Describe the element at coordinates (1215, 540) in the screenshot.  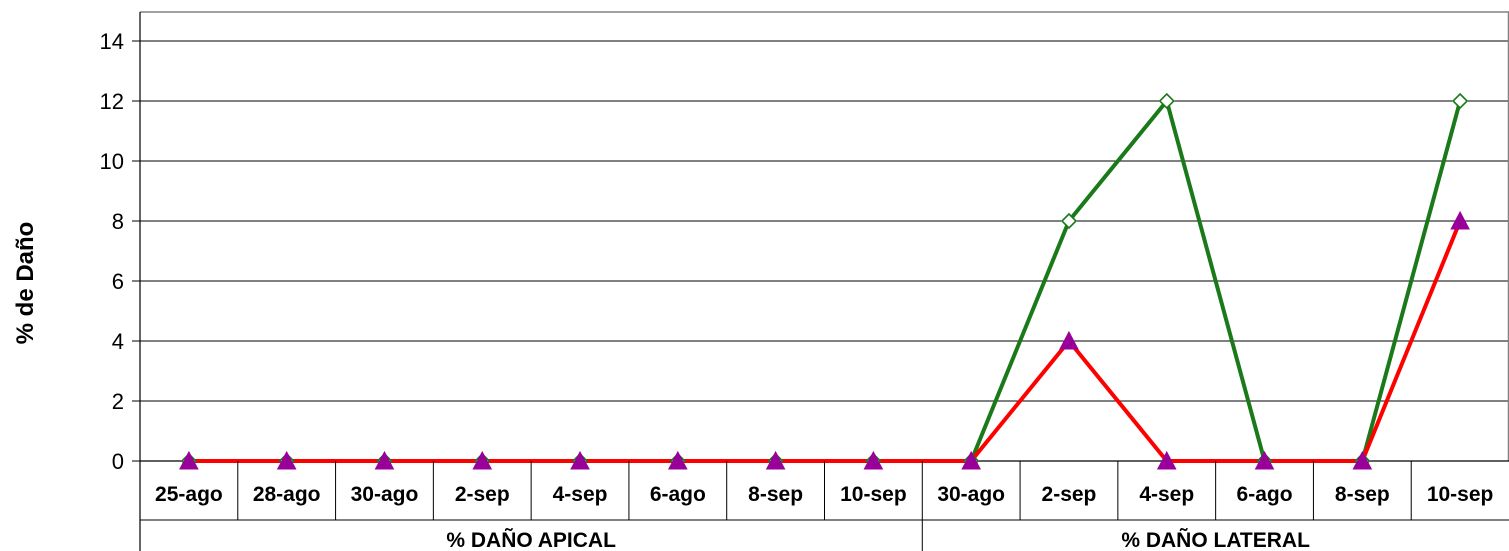
I see `x-group-label: % DAÑO LATERAL` at that location.